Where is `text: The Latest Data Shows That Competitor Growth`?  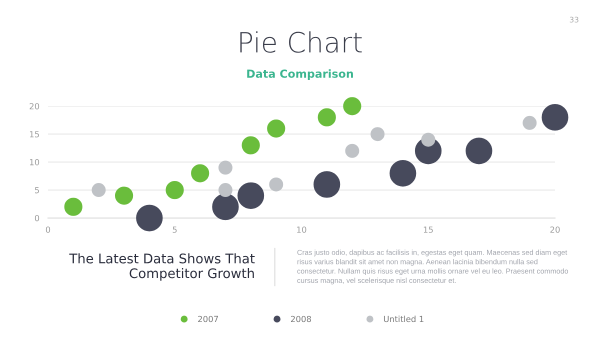
text: The Latest Data Shows That Competitor Growth is located at coordinates (162, 267).